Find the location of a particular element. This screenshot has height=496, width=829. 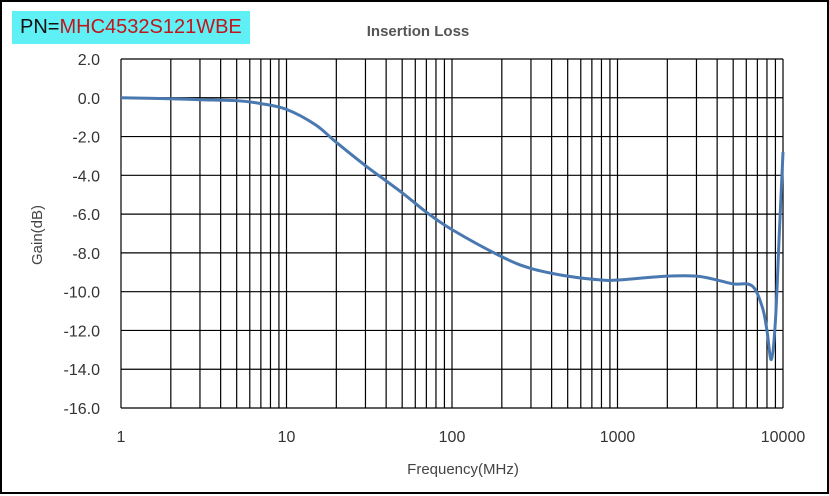

x-axis-label: Frequency(MHz) is located at coordinates (463, 469).